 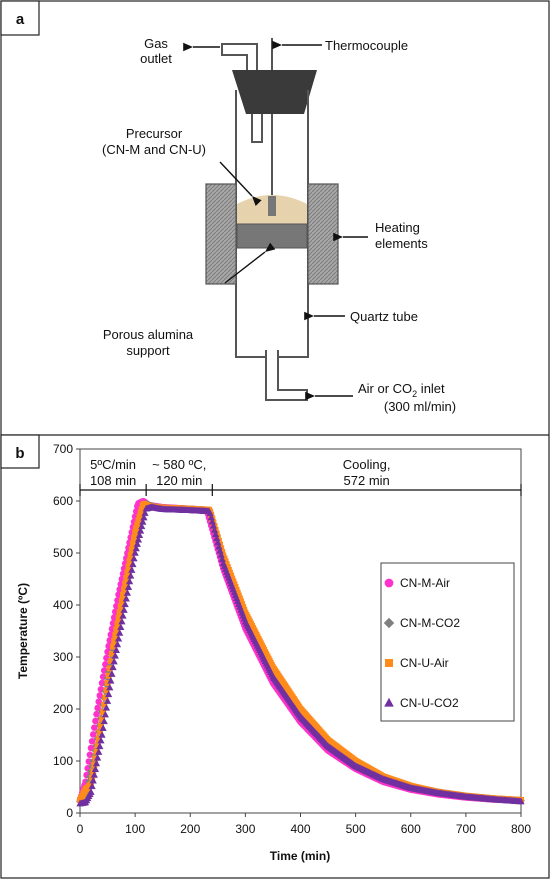 What do you see at coordinates (424, 663) in the screenshot?
I see `legend-label: CN-U-Air` at bounding box center [424, 663].